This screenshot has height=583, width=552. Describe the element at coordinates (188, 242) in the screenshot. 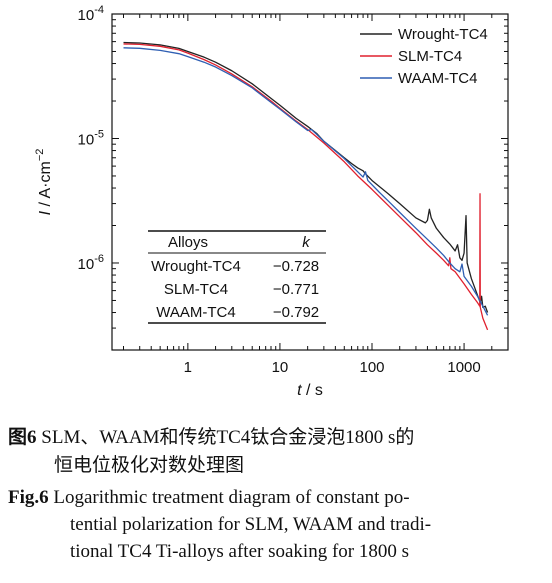

I see `table-header-alloys: Alloys` at that location.